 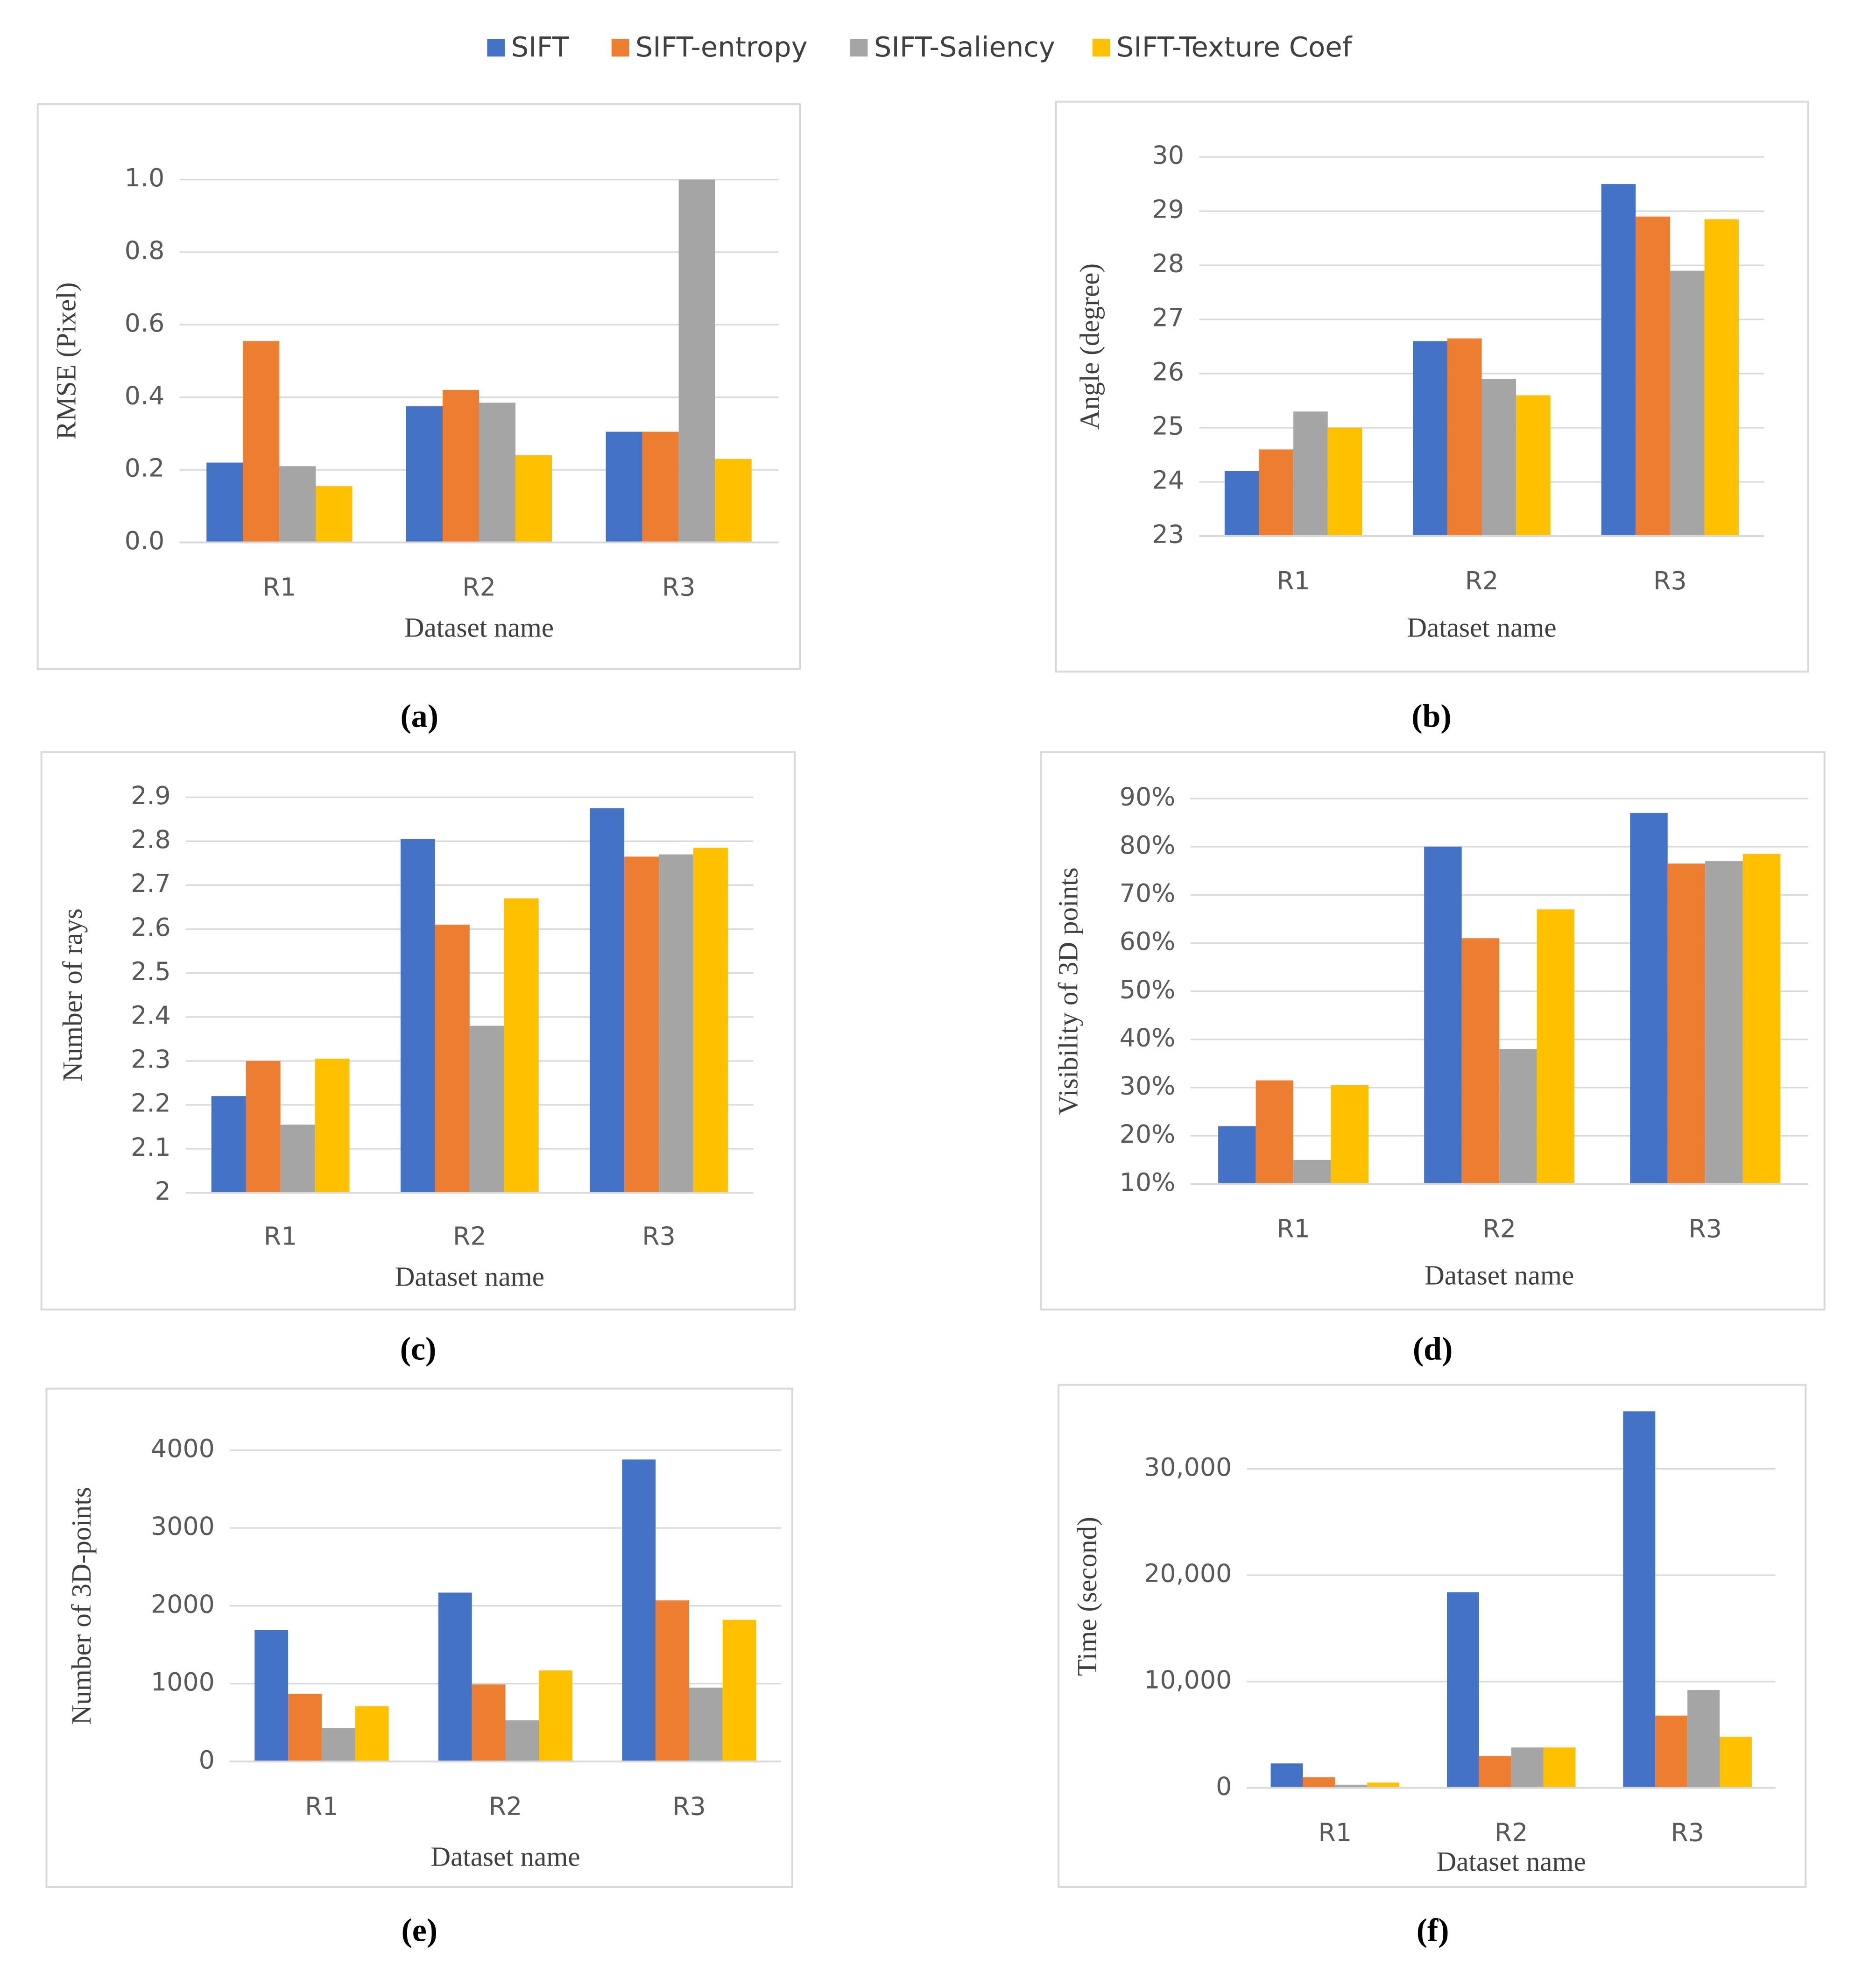 What do you see at coordinates (145, 540) in the screenshot?
I see `y-tick-label: 0.0` at bounding box center [145, 540].